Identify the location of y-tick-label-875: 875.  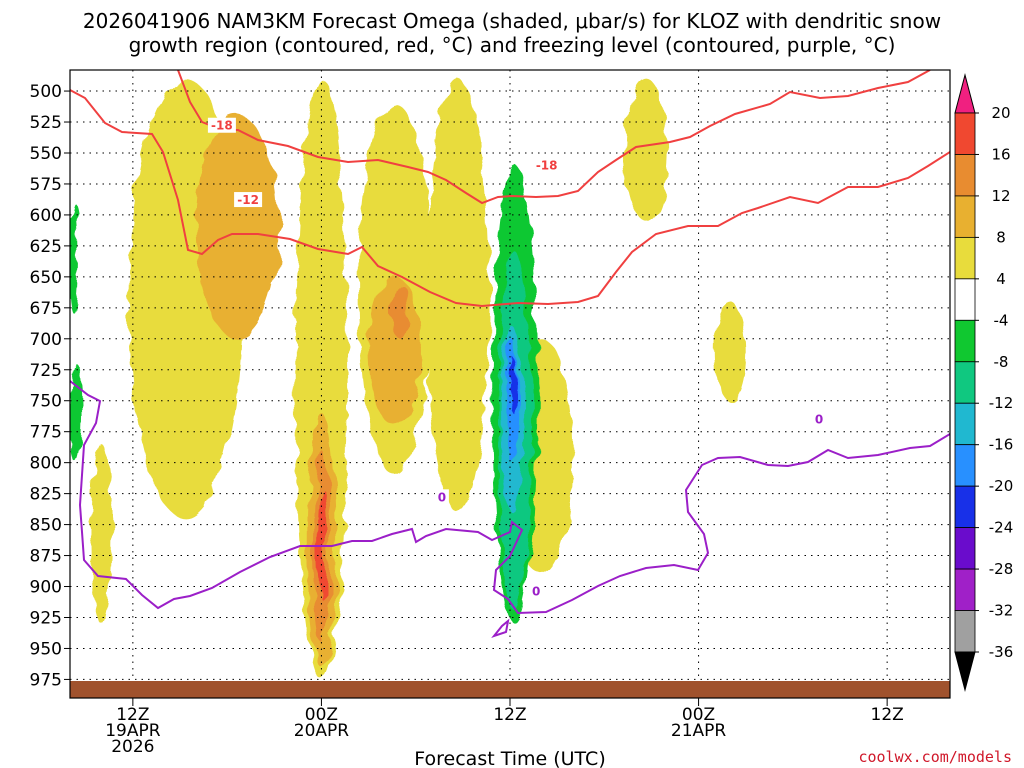
(46, 557).